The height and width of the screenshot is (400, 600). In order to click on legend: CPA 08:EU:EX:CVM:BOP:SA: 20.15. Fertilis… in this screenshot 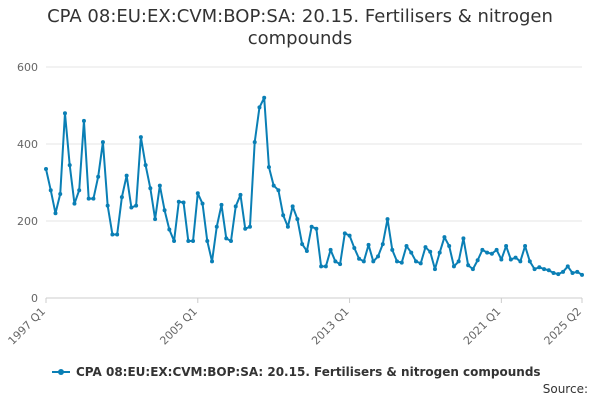, I will do `click(296, 372)`.